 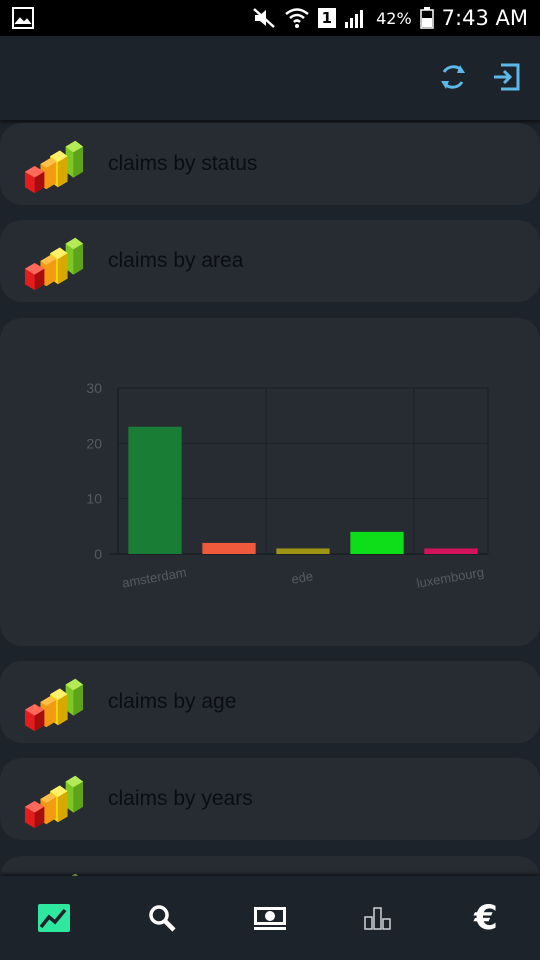 What do you see at coordinates (98, 554) in the screenshot?
I see `y-tick-label: 0` at bounding box center [98, 554].